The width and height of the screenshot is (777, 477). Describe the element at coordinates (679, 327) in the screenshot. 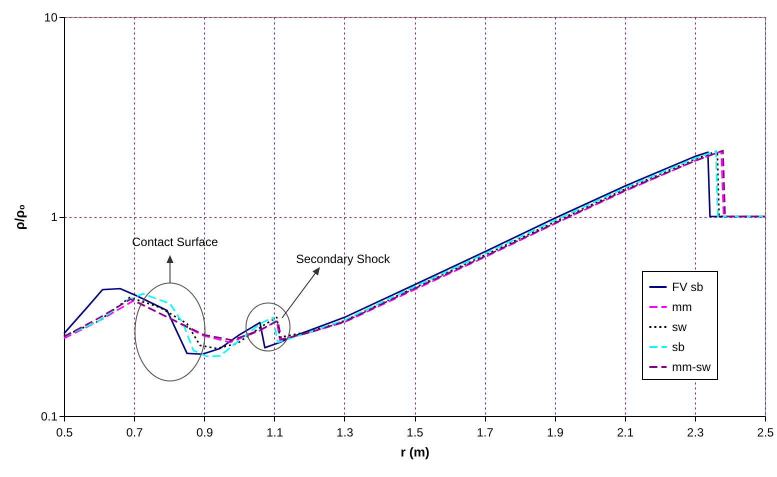

I see `legend-label: sw` at that location.